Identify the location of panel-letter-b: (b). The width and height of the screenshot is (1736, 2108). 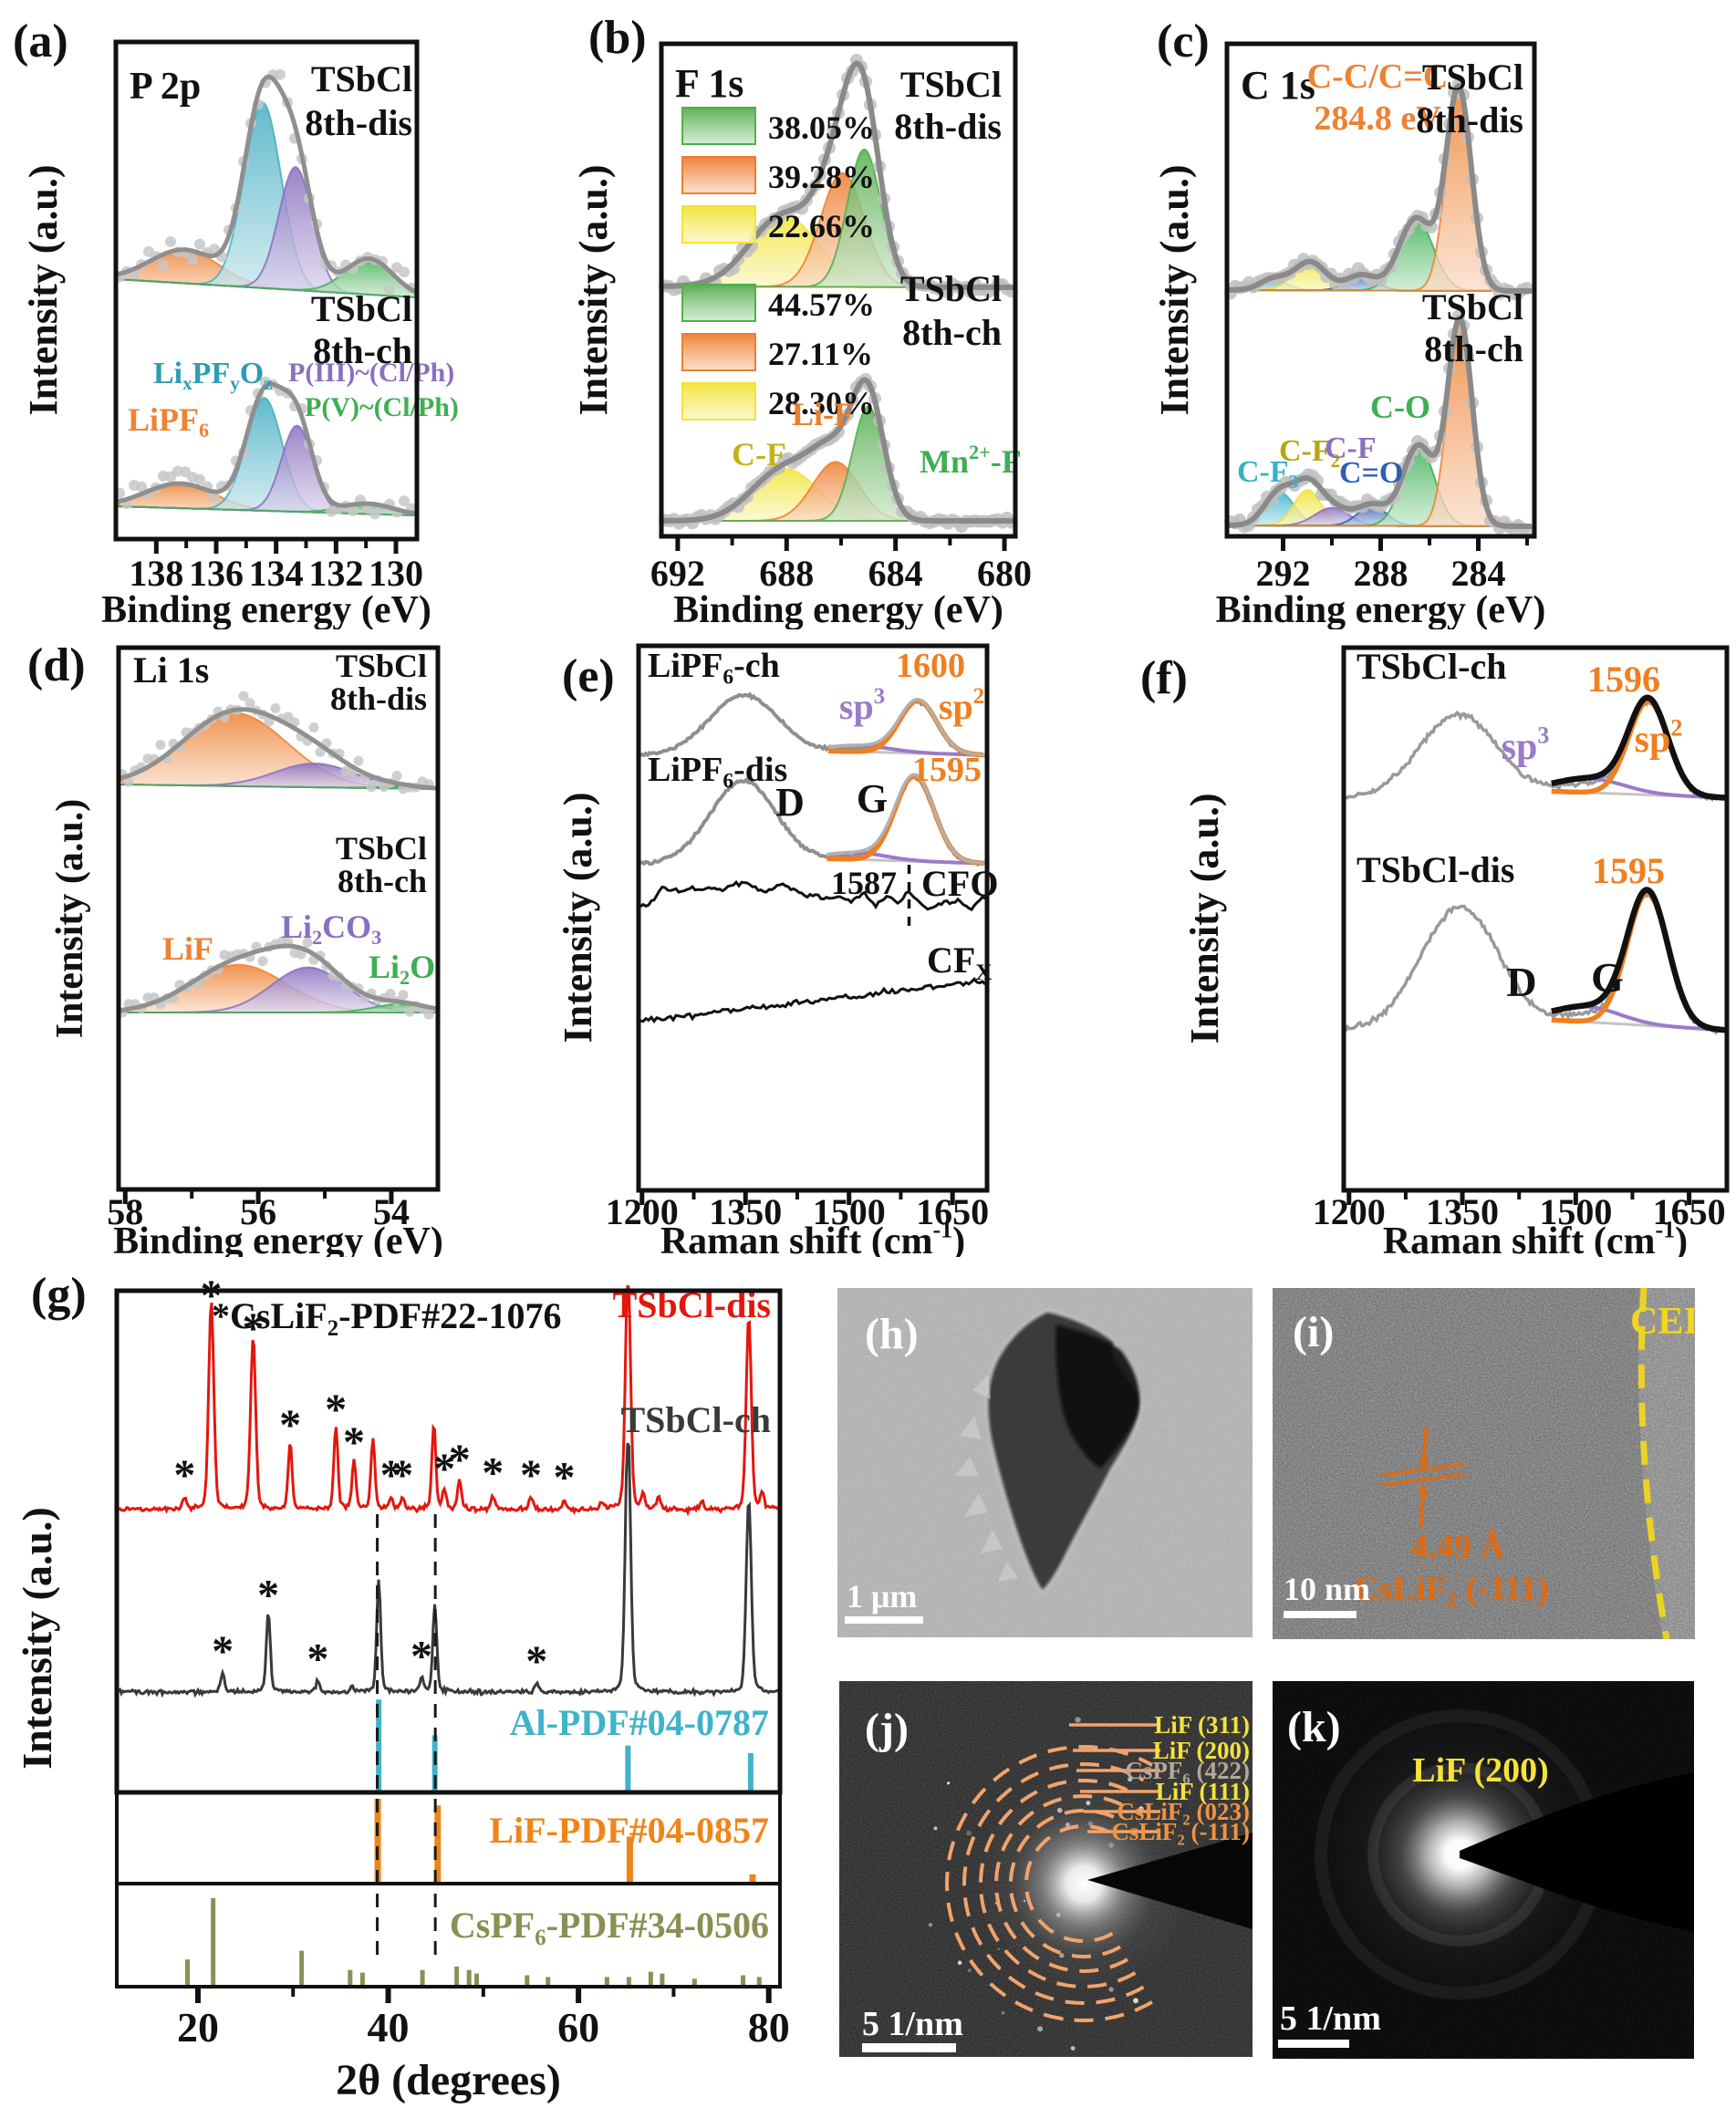
(617, 38).